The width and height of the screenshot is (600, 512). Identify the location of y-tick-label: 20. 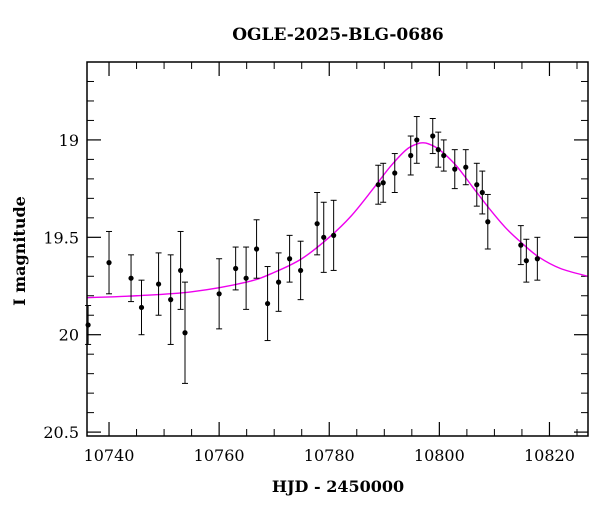
(69, 335).